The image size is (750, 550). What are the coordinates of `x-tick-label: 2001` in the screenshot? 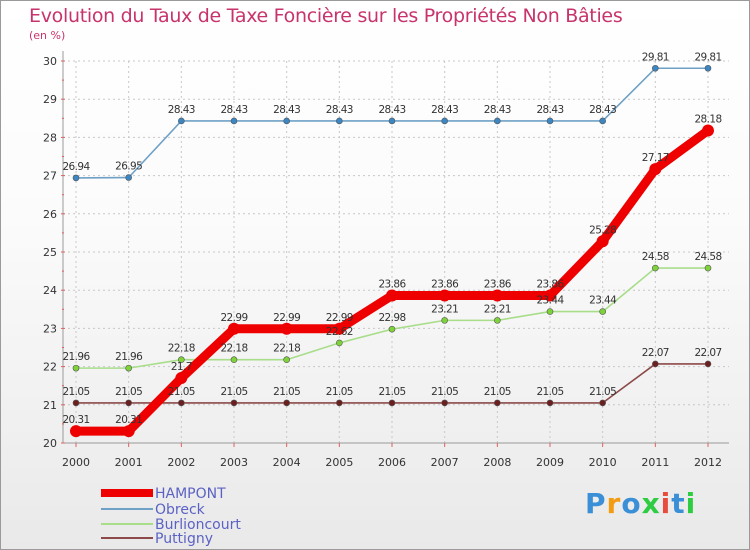 It's located at (129, 462).